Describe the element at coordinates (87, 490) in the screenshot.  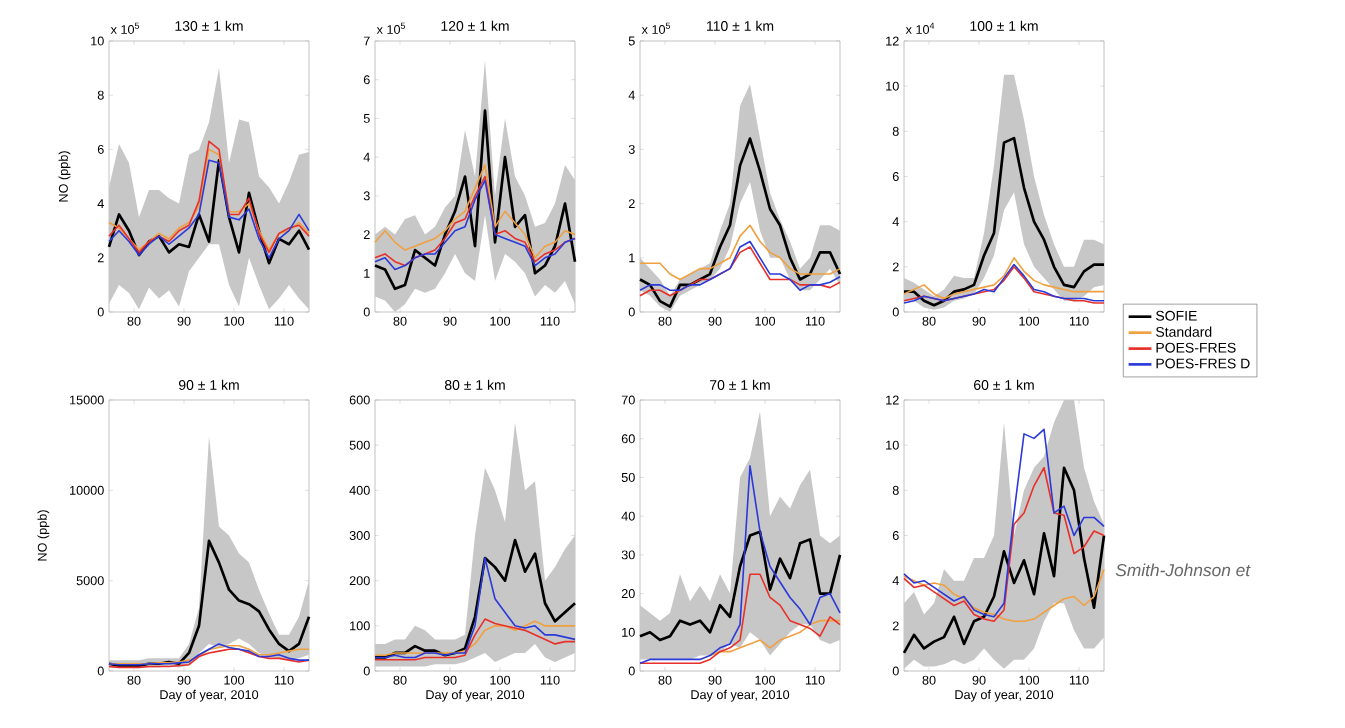
I see `y-tick-label: 10000` at that location.